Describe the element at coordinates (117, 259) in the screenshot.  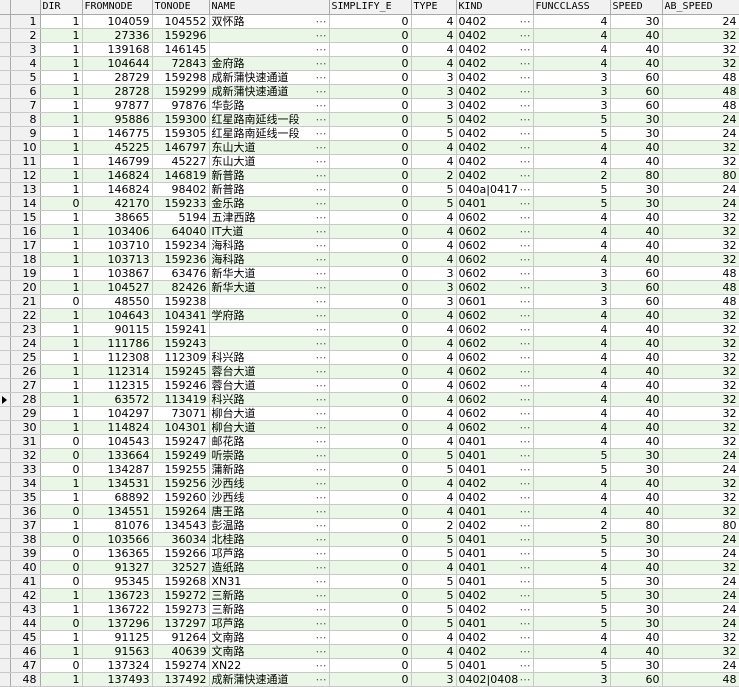
I see `cell-fromnode: 103713` at that location.